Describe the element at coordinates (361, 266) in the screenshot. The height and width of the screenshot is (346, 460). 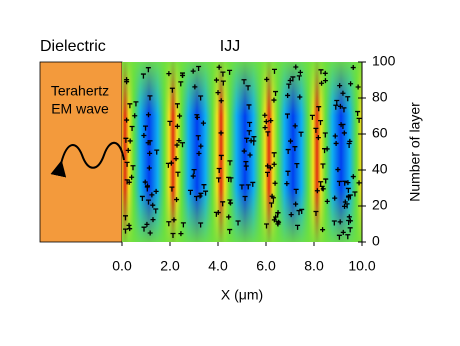
I see `x-tick-label: 10.0` at that location.